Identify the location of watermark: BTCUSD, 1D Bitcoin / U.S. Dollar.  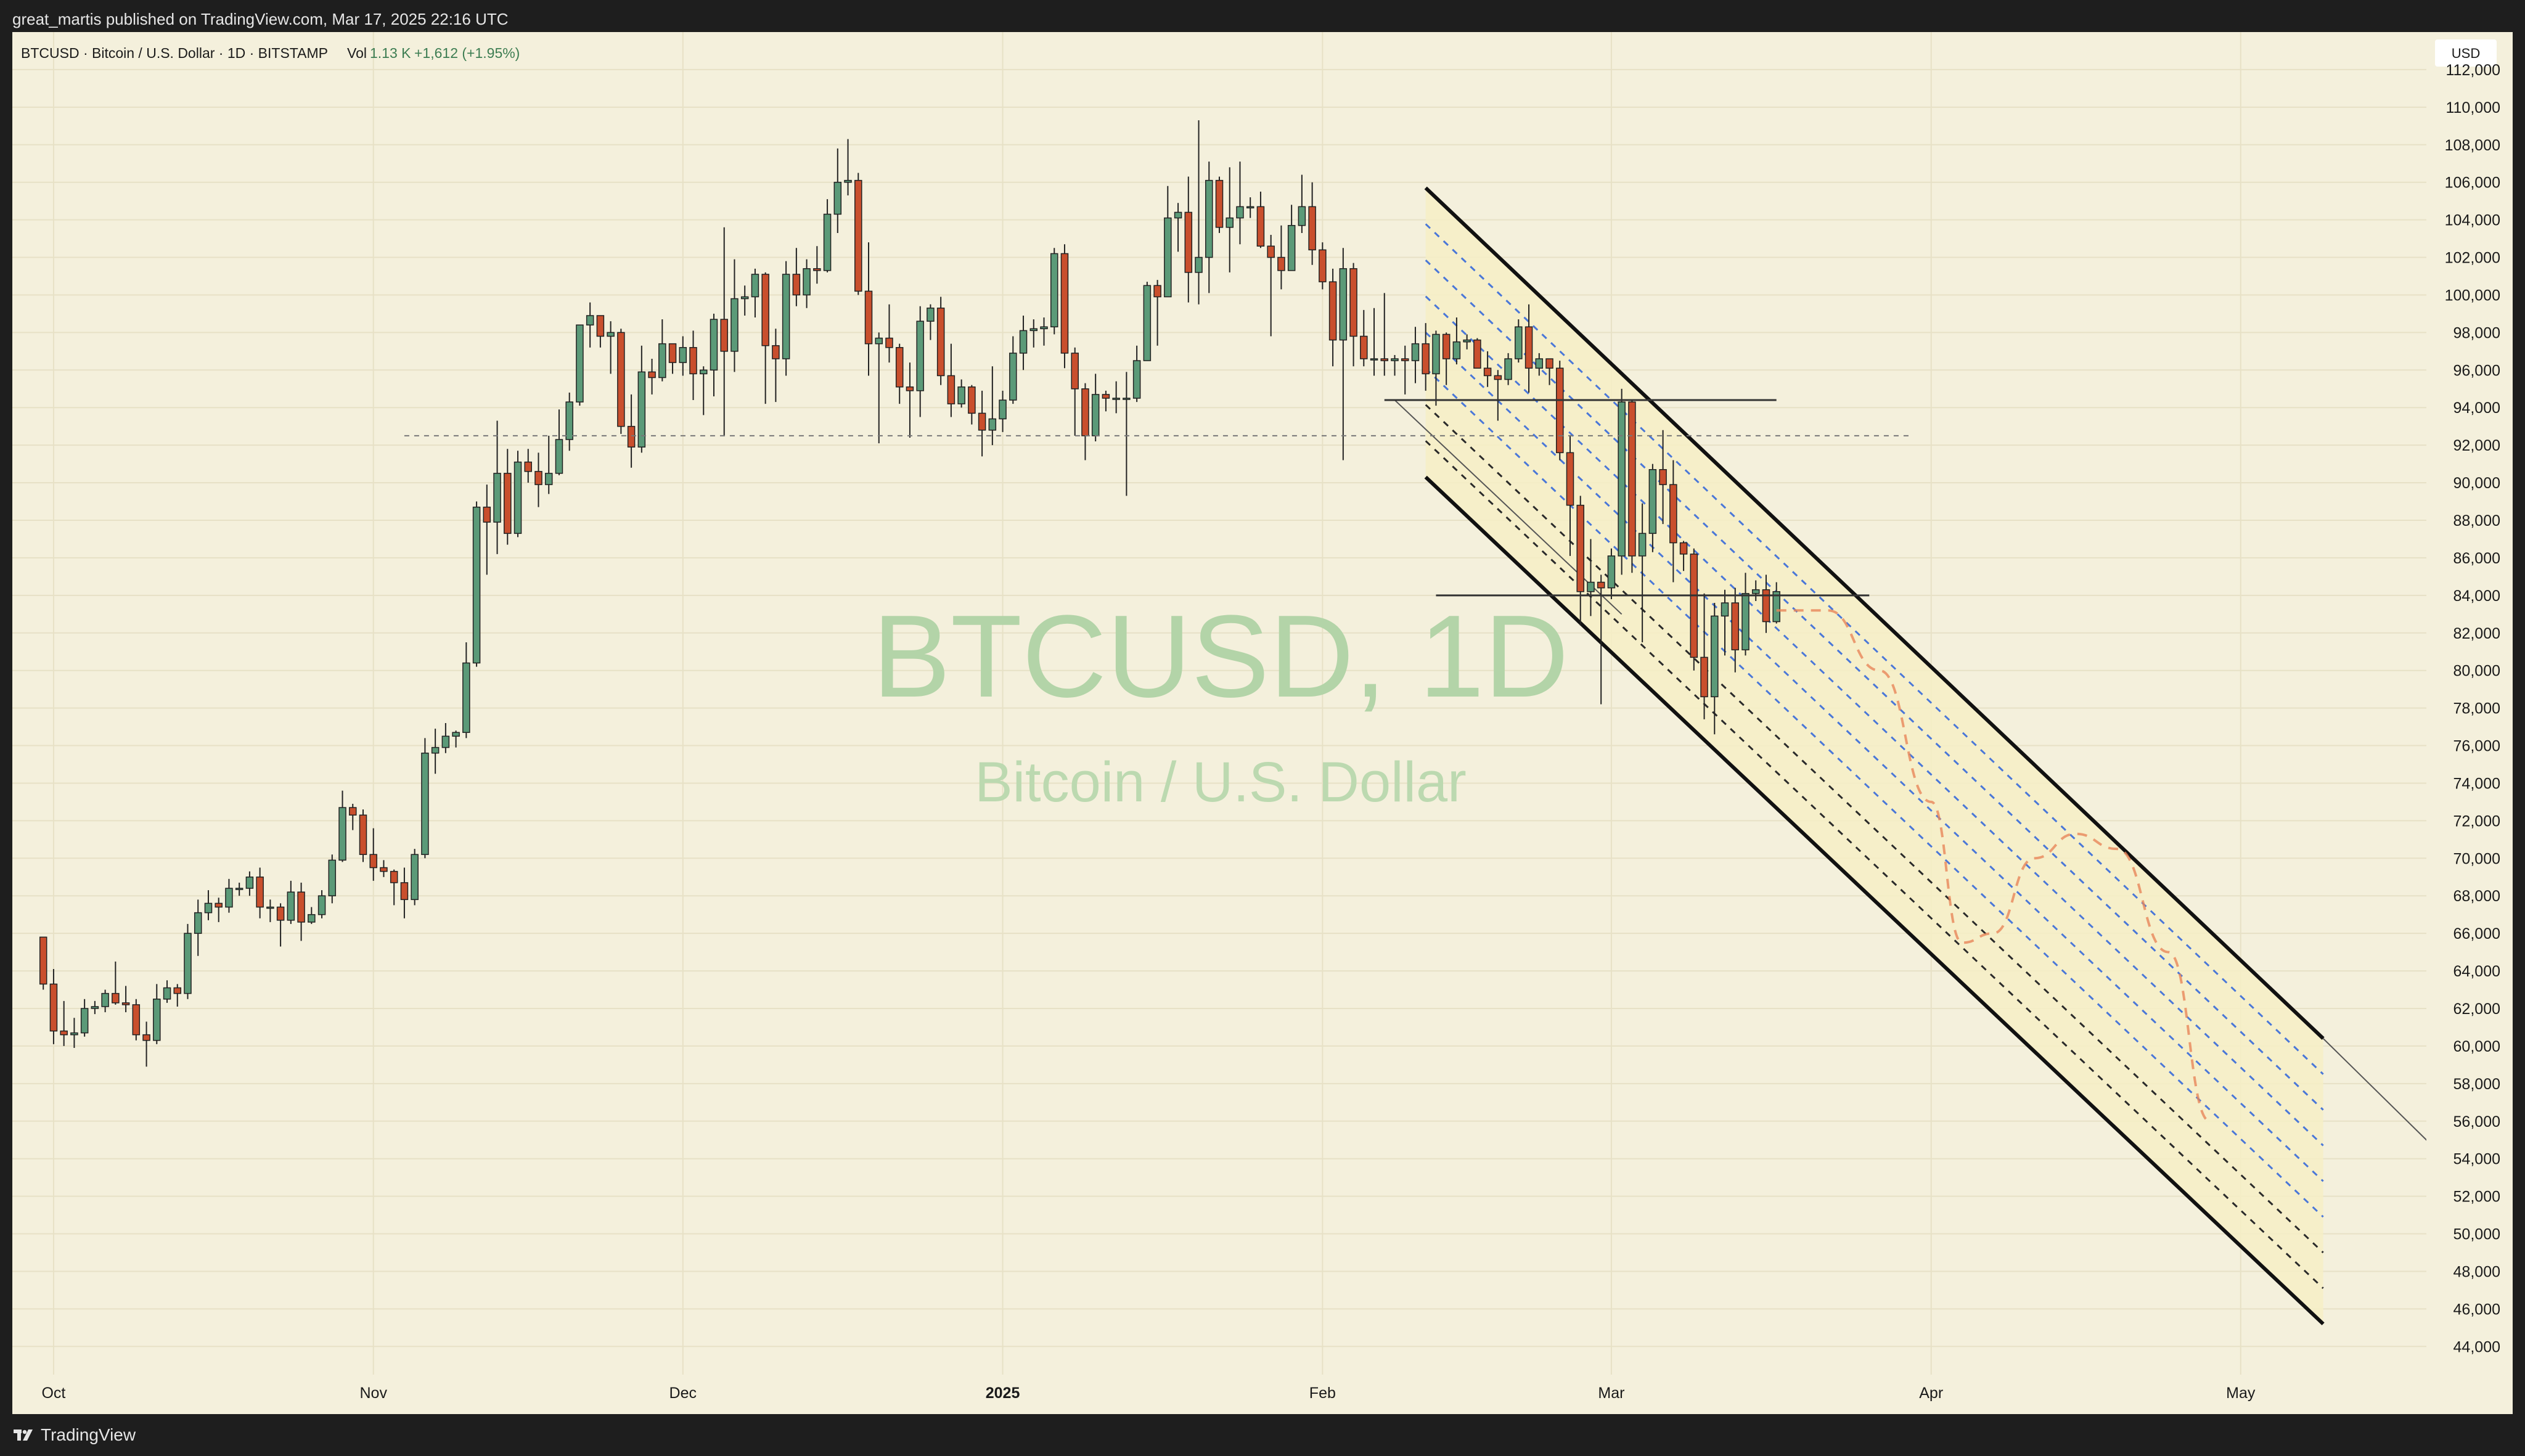
(1220, 703).